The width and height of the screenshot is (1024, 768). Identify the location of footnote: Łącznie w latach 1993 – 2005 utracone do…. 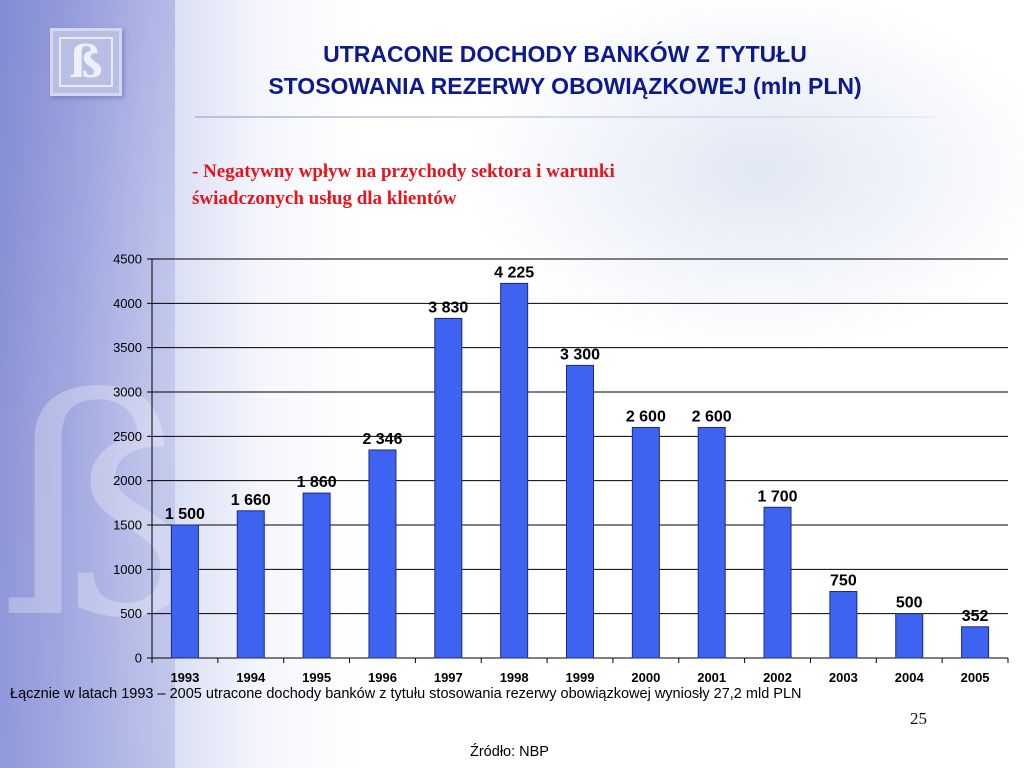
(406, 694).